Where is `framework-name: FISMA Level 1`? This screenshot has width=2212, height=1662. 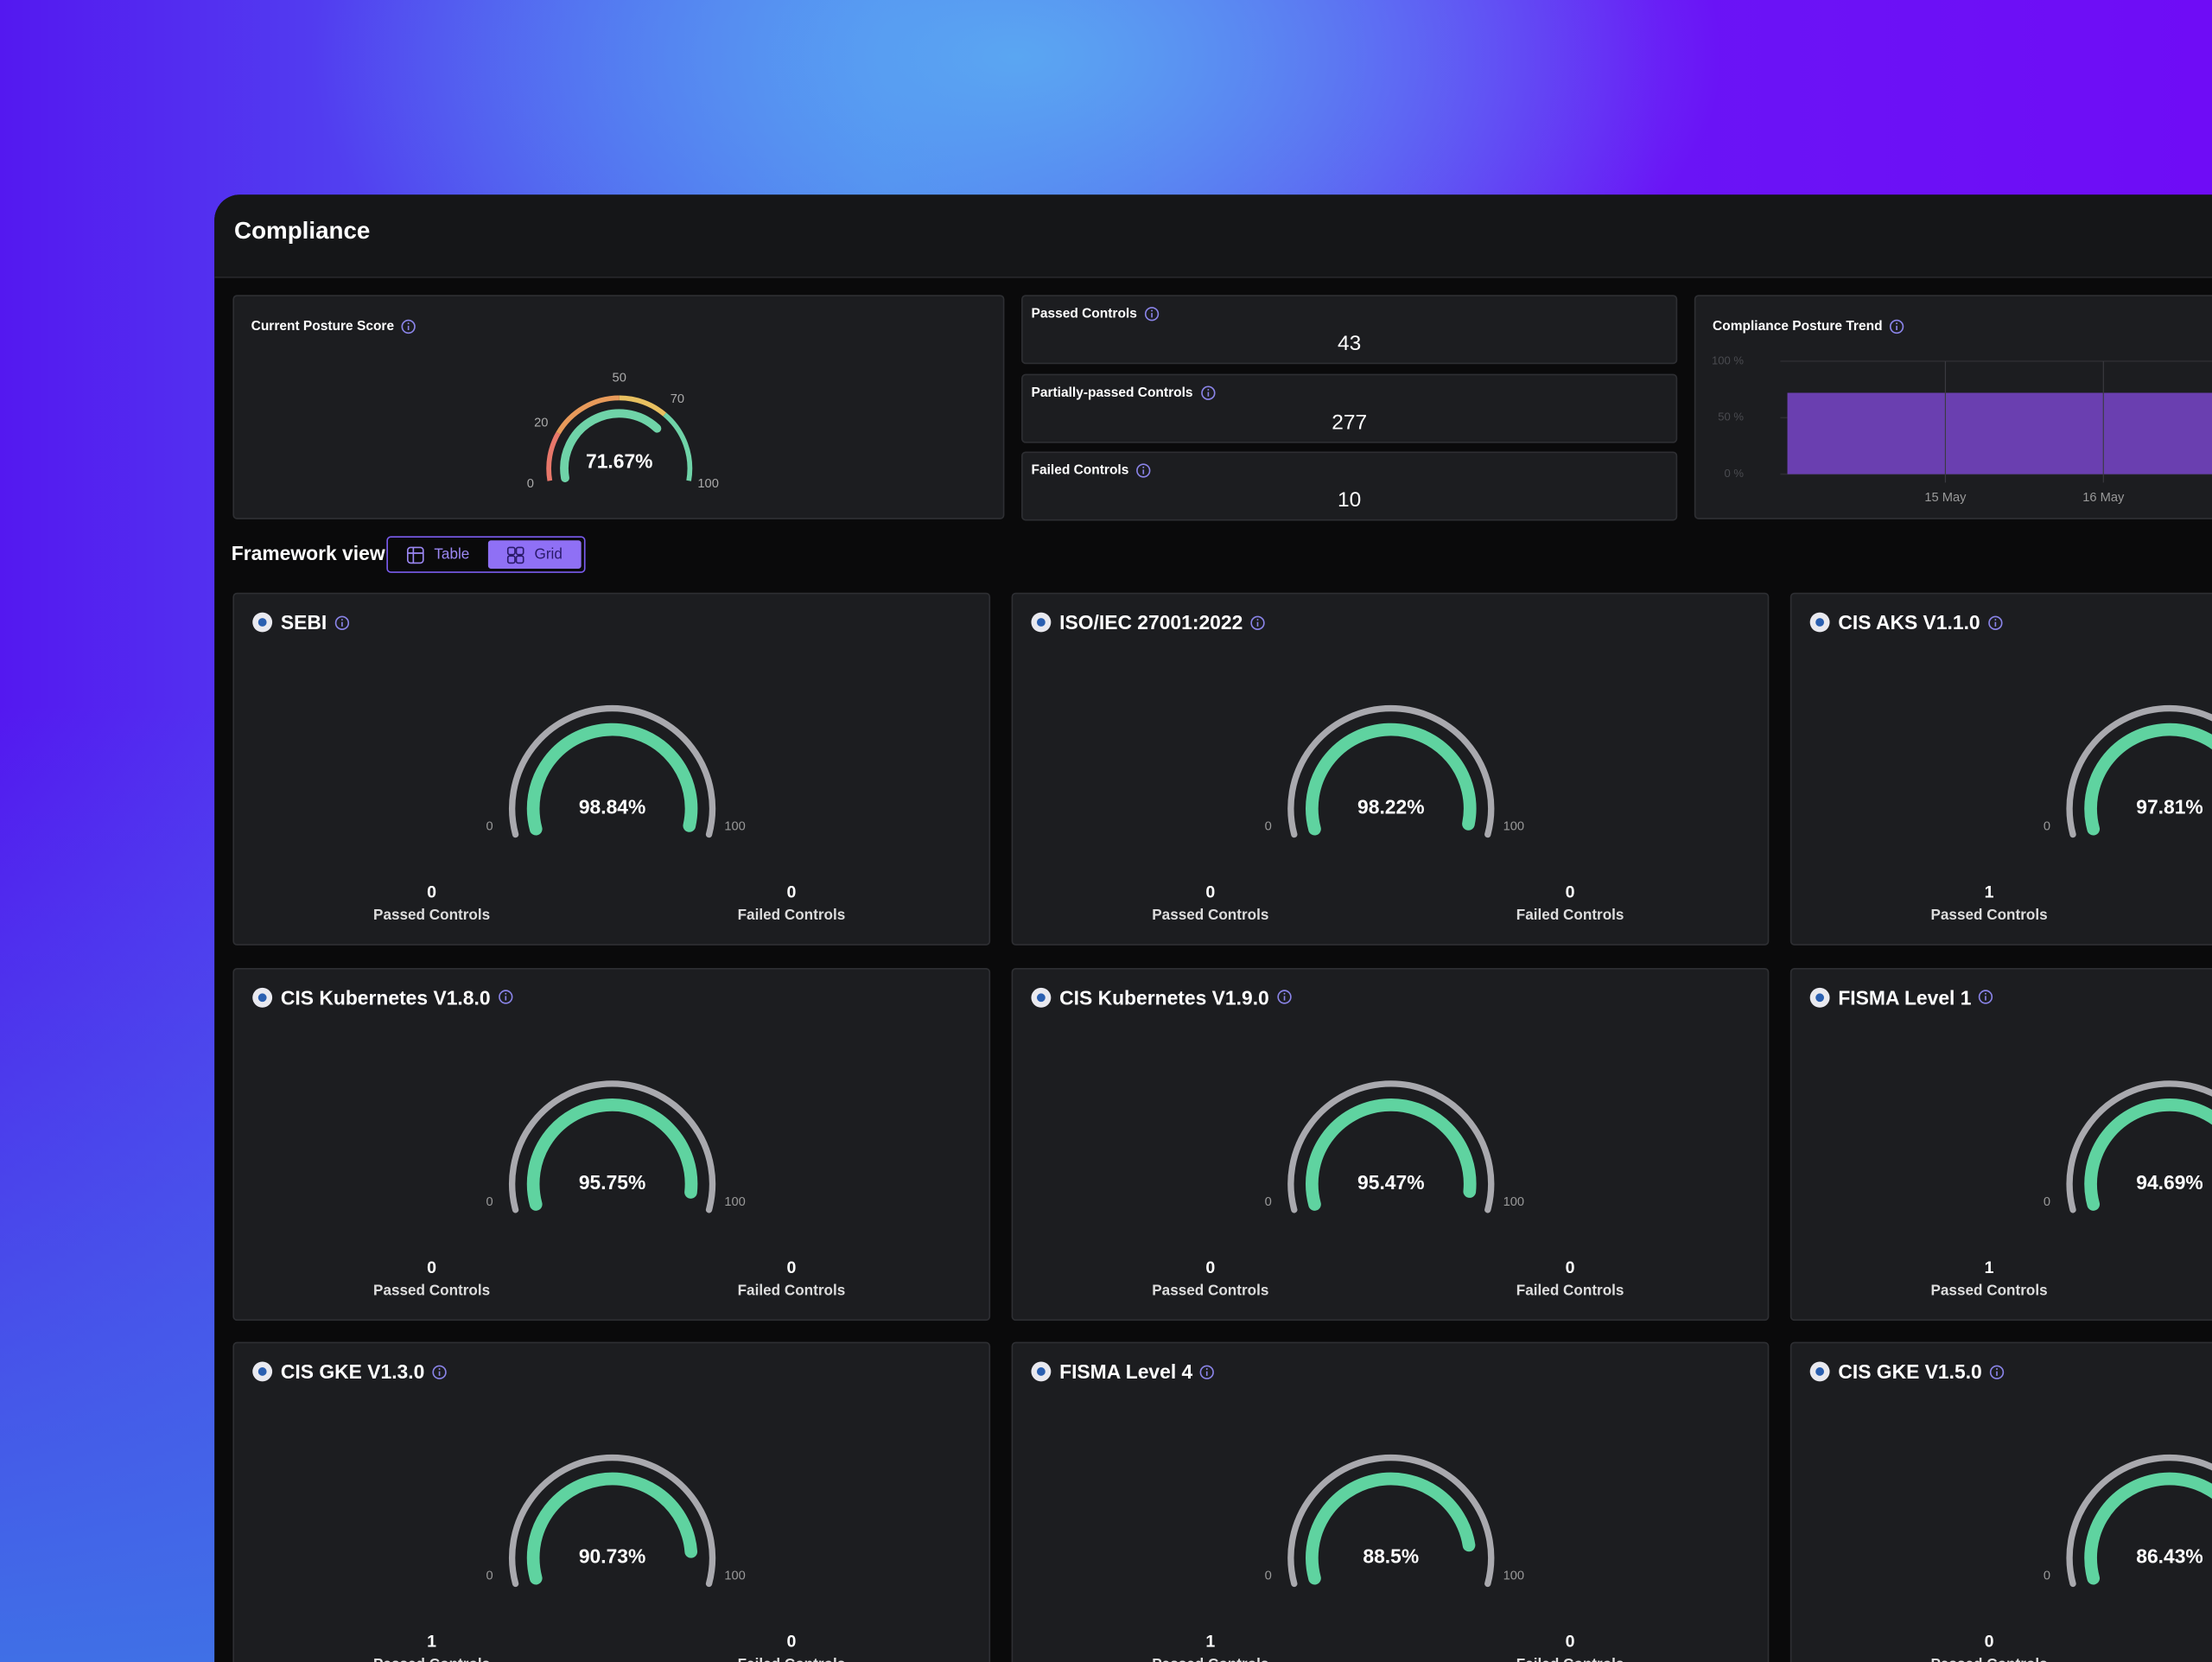 framework-name: FISMA Level 1 is located at coordinates (1905, 997).